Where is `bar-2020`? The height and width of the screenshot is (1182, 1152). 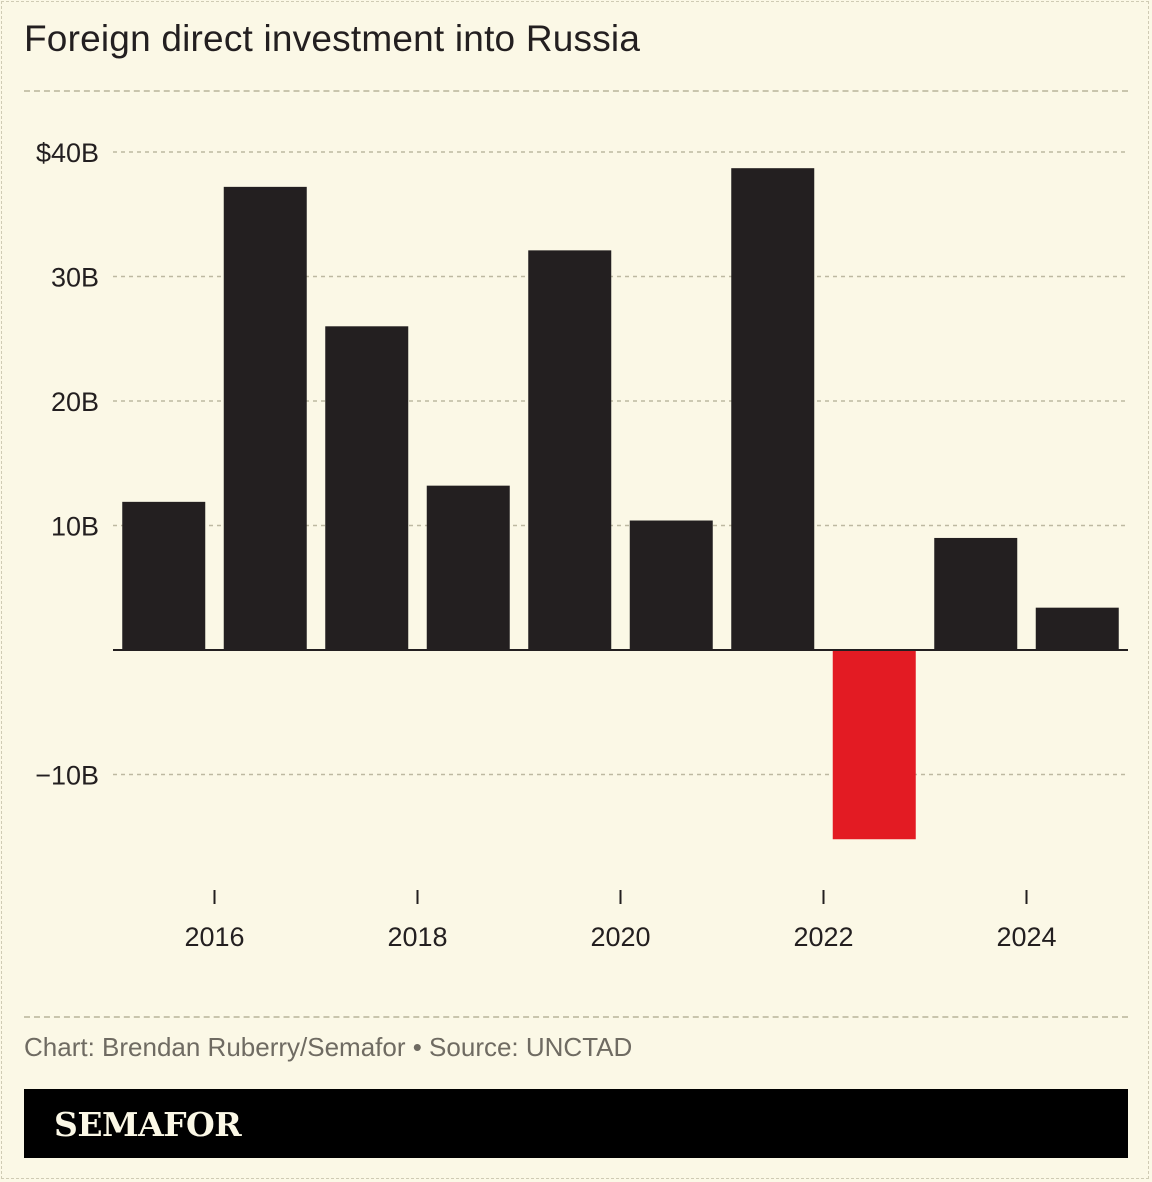 bar-2020 is located at coordinates (671, 585).